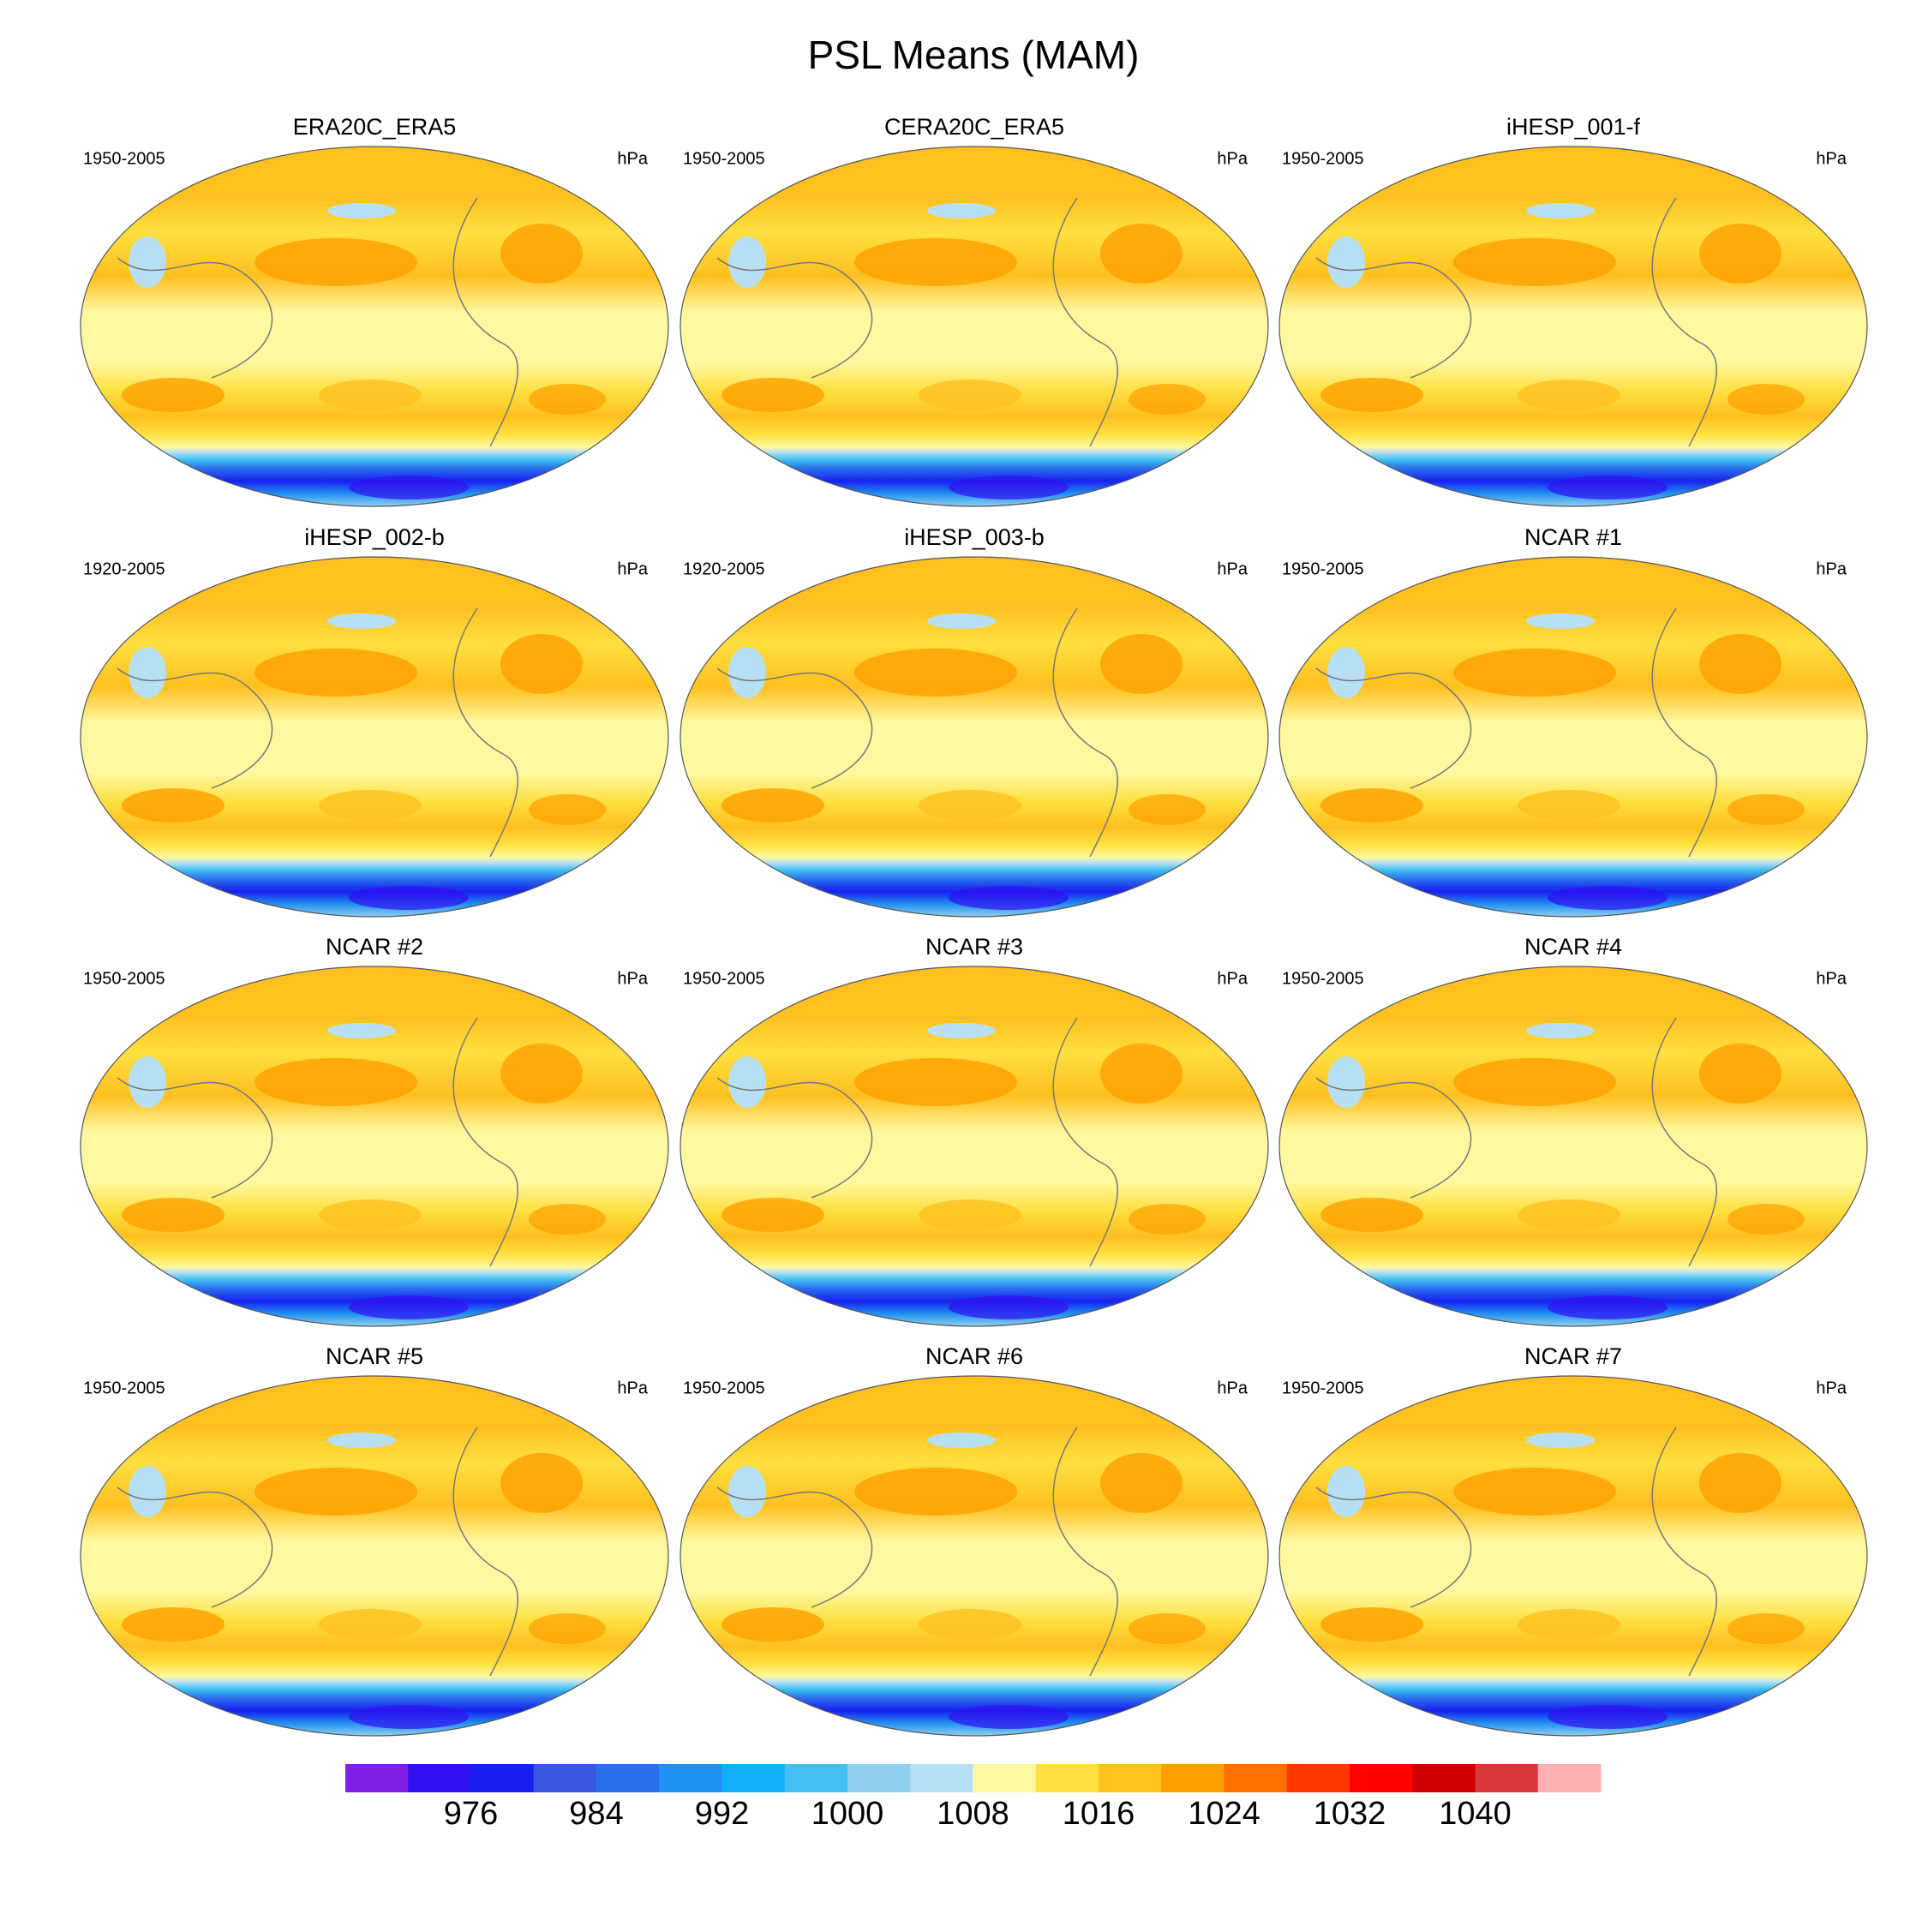  Describe the element at coordinates (975, 721) in the screenshot. I see `map-panel: iHESP_003-b 1920-2005 hPa` at that location.